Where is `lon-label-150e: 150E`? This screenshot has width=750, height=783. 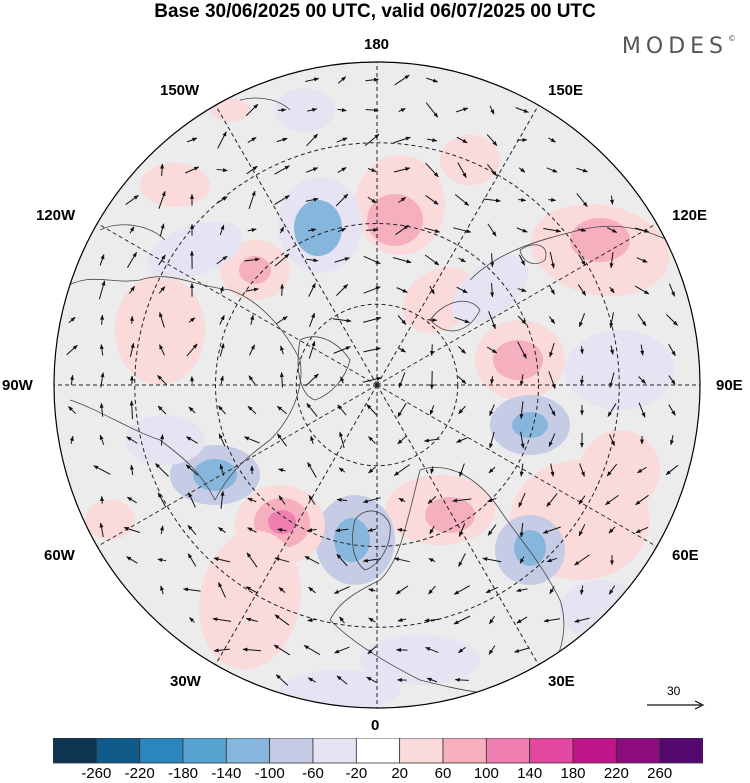
lon-label-150e: 150E is located at coordinates (566, 90).